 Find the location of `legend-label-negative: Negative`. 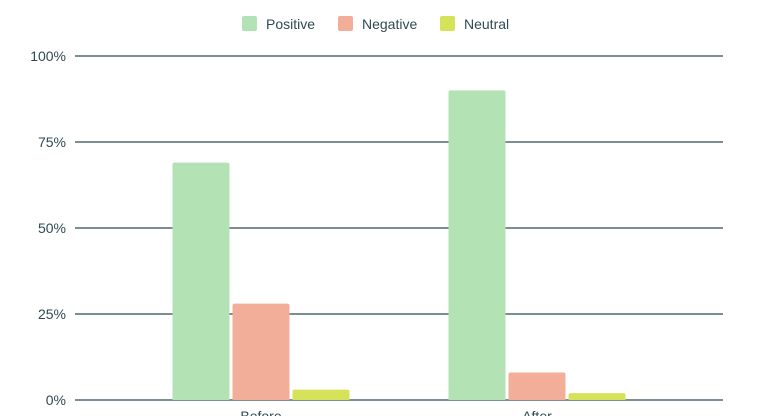

legend-label-negative: Negative is located at coordinates (389, 24).